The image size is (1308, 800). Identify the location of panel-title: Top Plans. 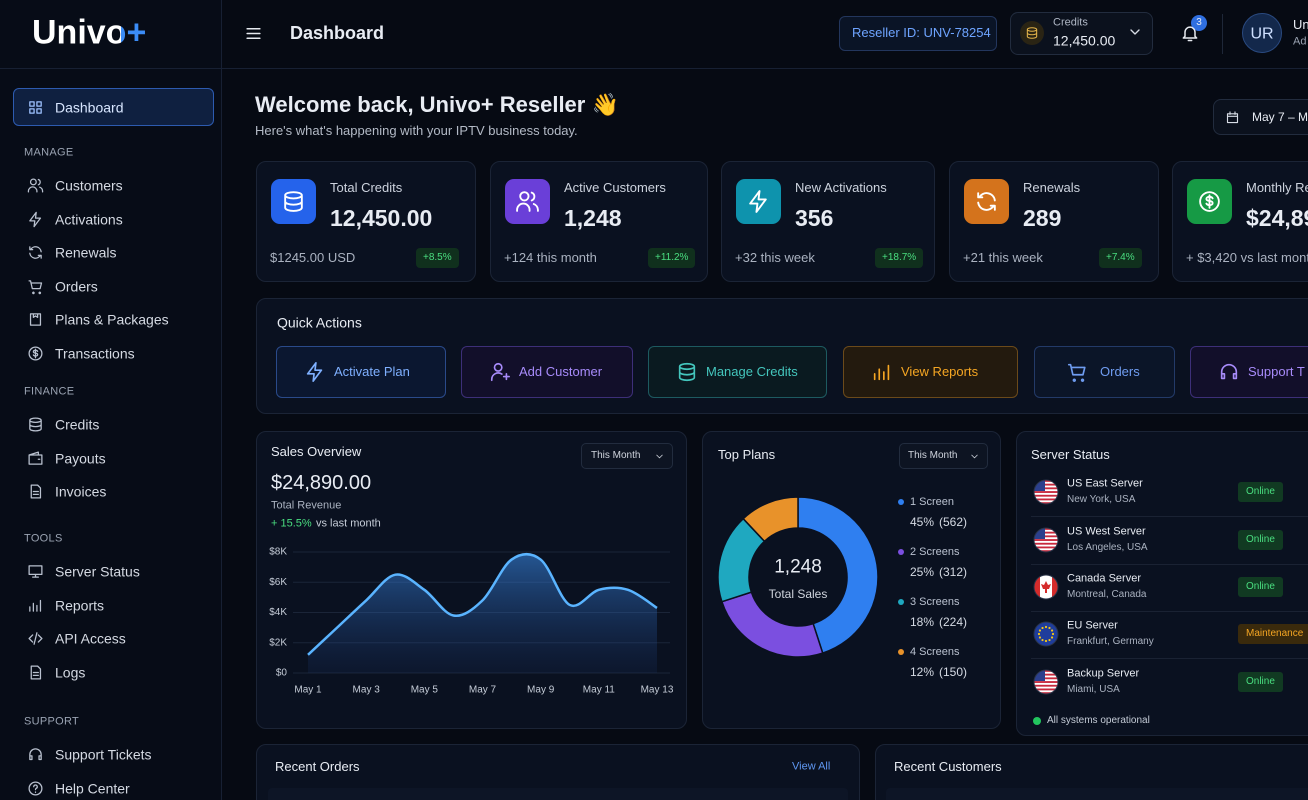
(747, 455).